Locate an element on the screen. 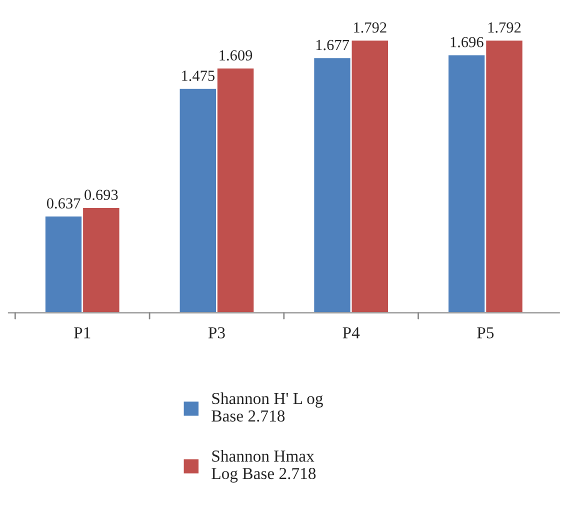  legend-label: Shannon H' L og Base 2.718 is located at coordinates (267, 407).